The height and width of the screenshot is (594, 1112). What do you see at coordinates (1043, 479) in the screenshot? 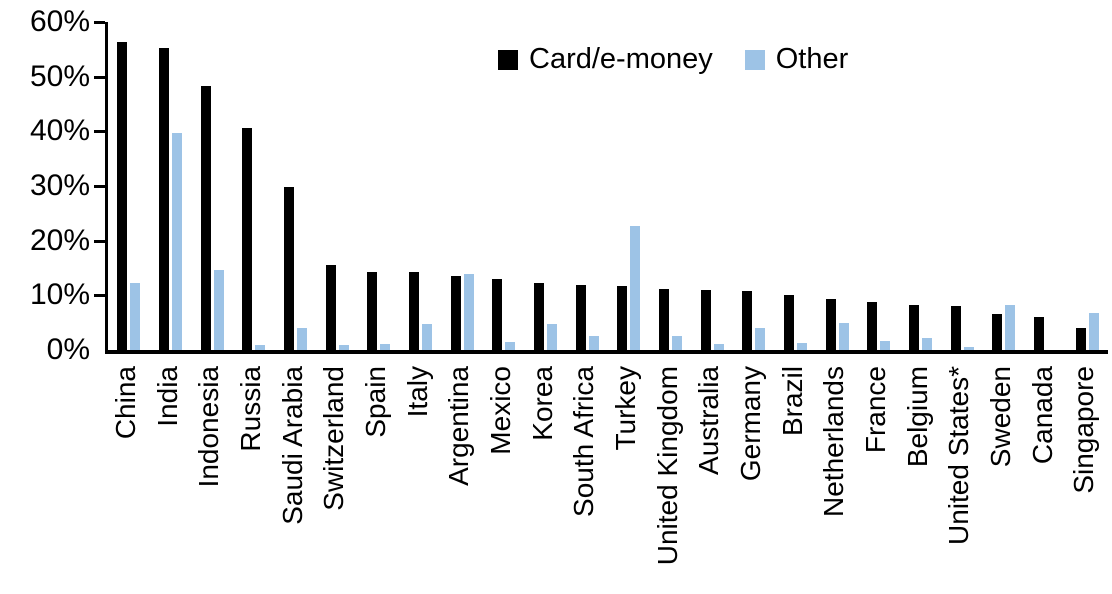
I see `x-label-cell: Canada` at bounding box center [1043, 479].